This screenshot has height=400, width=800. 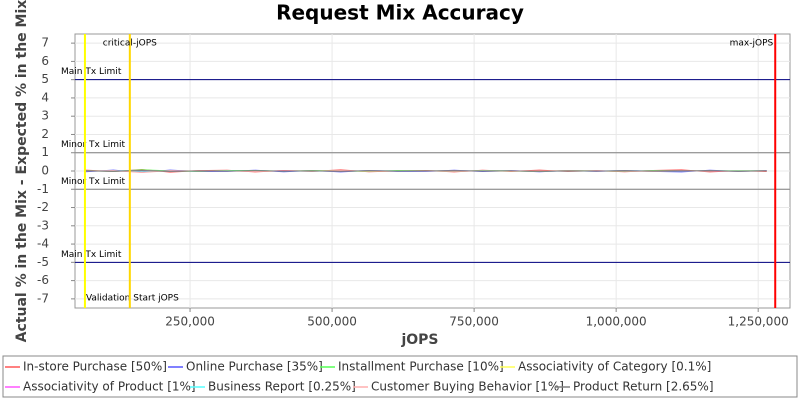 I want to click on marker-label: Validation Start jOPS, so click(x=132, y=299).